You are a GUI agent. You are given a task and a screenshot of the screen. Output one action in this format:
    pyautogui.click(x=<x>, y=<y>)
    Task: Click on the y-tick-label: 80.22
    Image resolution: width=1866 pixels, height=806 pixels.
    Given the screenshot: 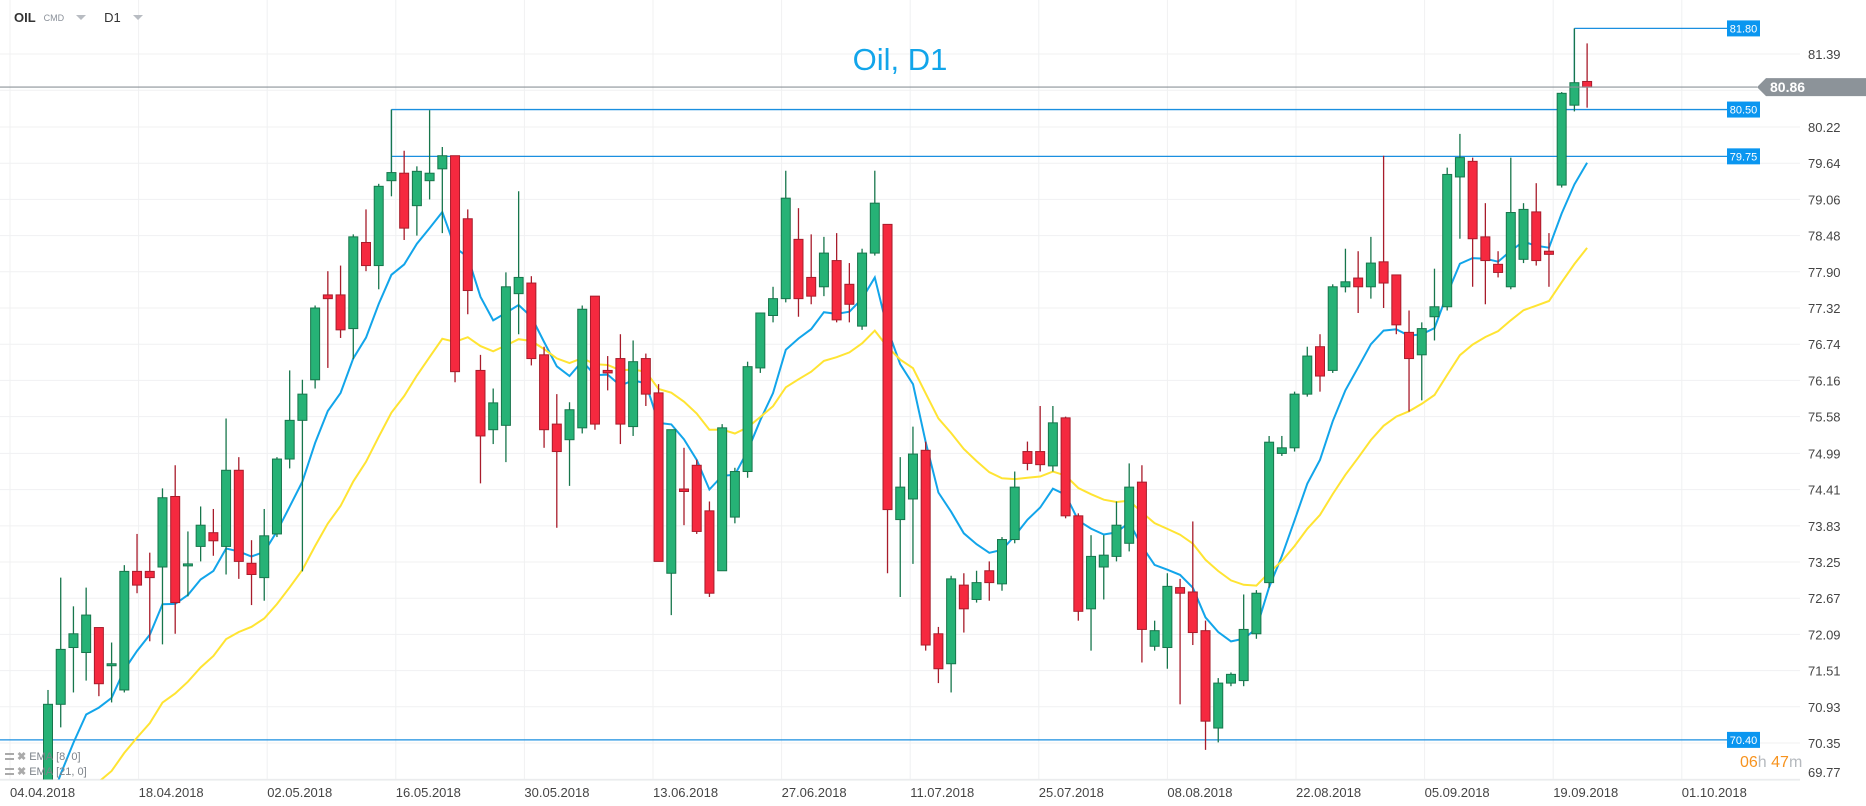 What is the action you would take?
    pyautogui.click(x=1824, y=127)
    